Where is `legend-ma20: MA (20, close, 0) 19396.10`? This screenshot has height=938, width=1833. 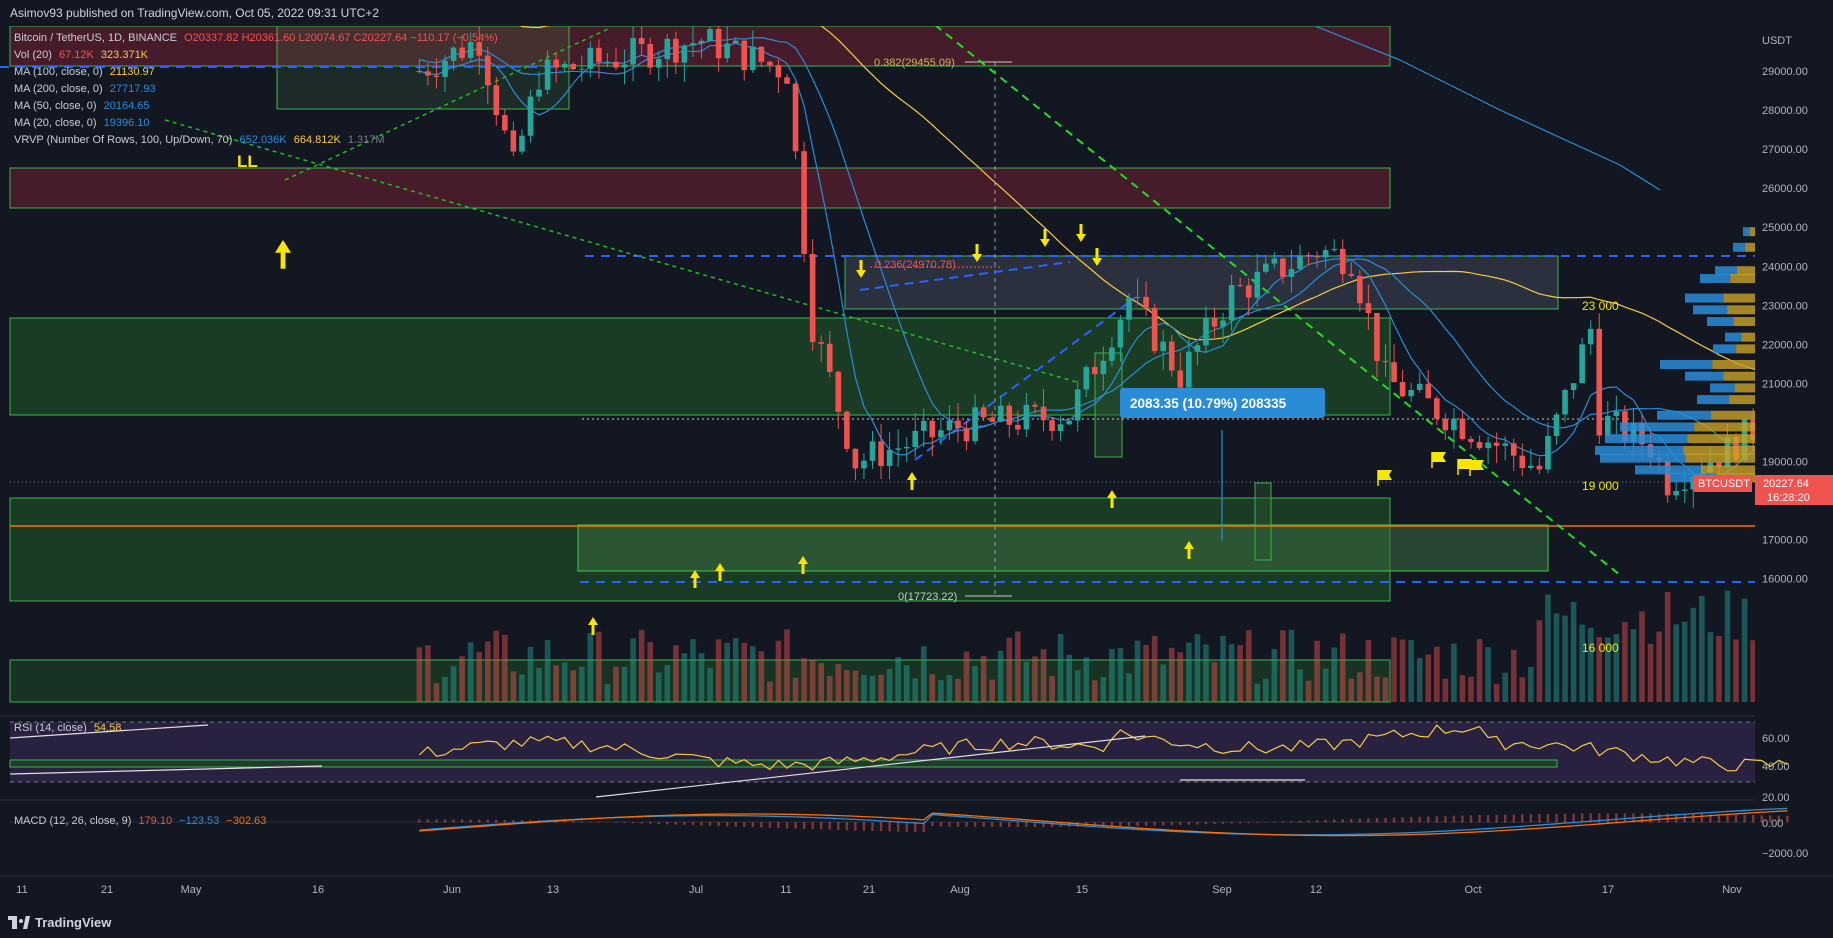
legend-ma20: MA (20, close, 0) 19396.10 is located at coordinates (256, 123).